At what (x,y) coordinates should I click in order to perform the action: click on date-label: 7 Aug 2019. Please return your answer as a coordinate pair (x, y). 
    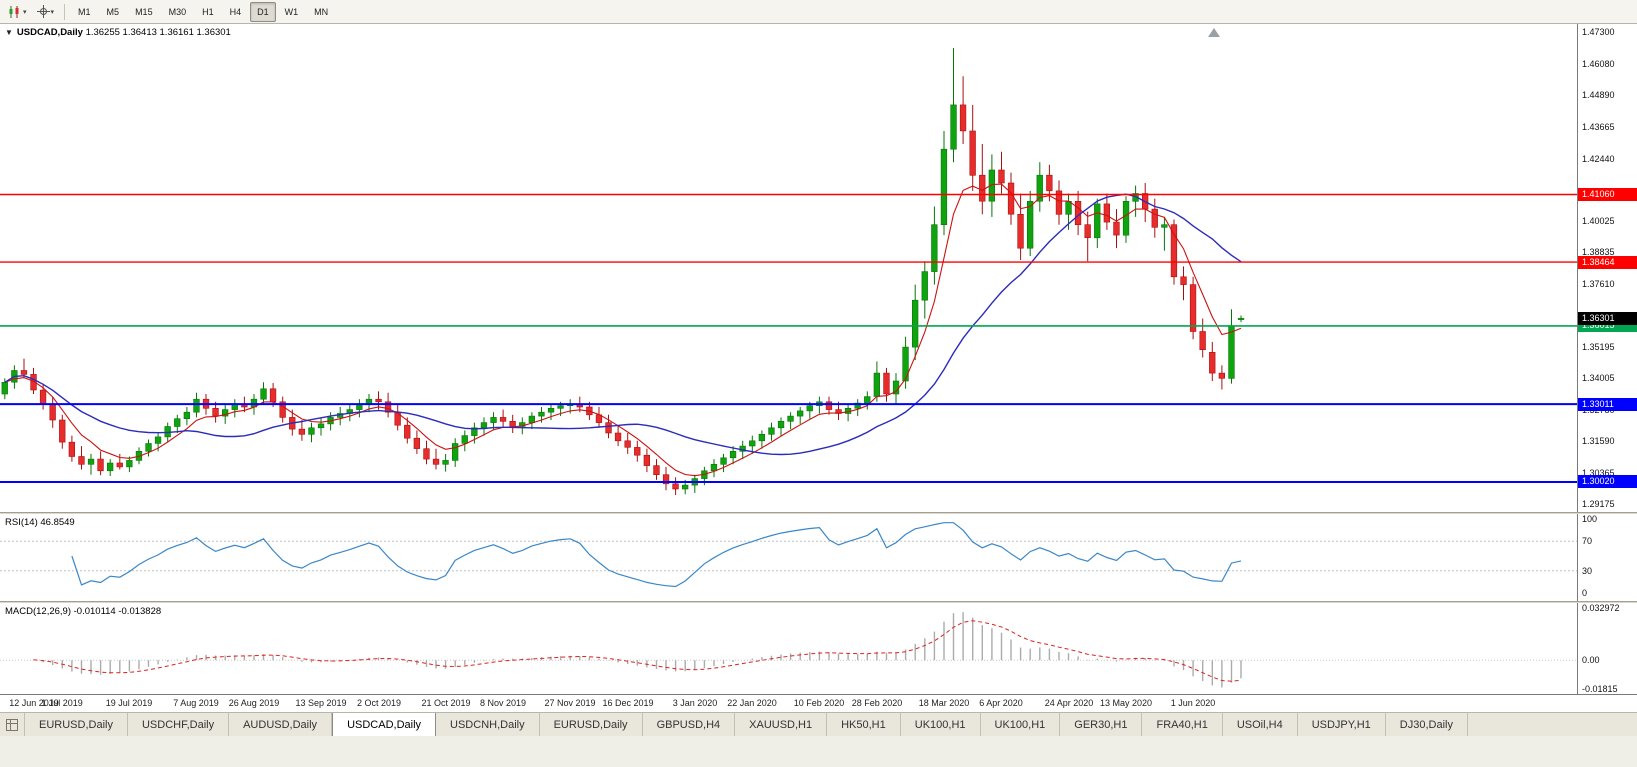
    Looking at the image, I should click on (196, 703).